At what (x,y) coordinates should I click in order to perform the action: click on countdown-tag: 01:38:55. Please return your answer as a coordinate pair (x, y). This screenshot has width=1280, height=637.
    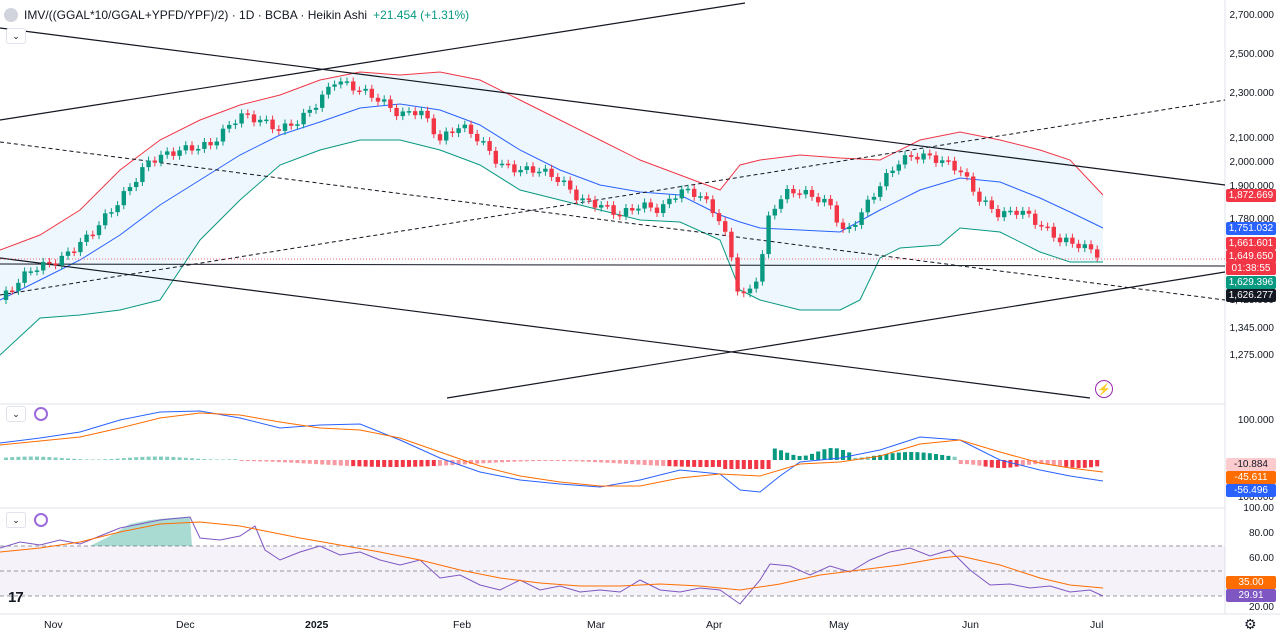
    Looking at the image, I should click on (1251, 268).